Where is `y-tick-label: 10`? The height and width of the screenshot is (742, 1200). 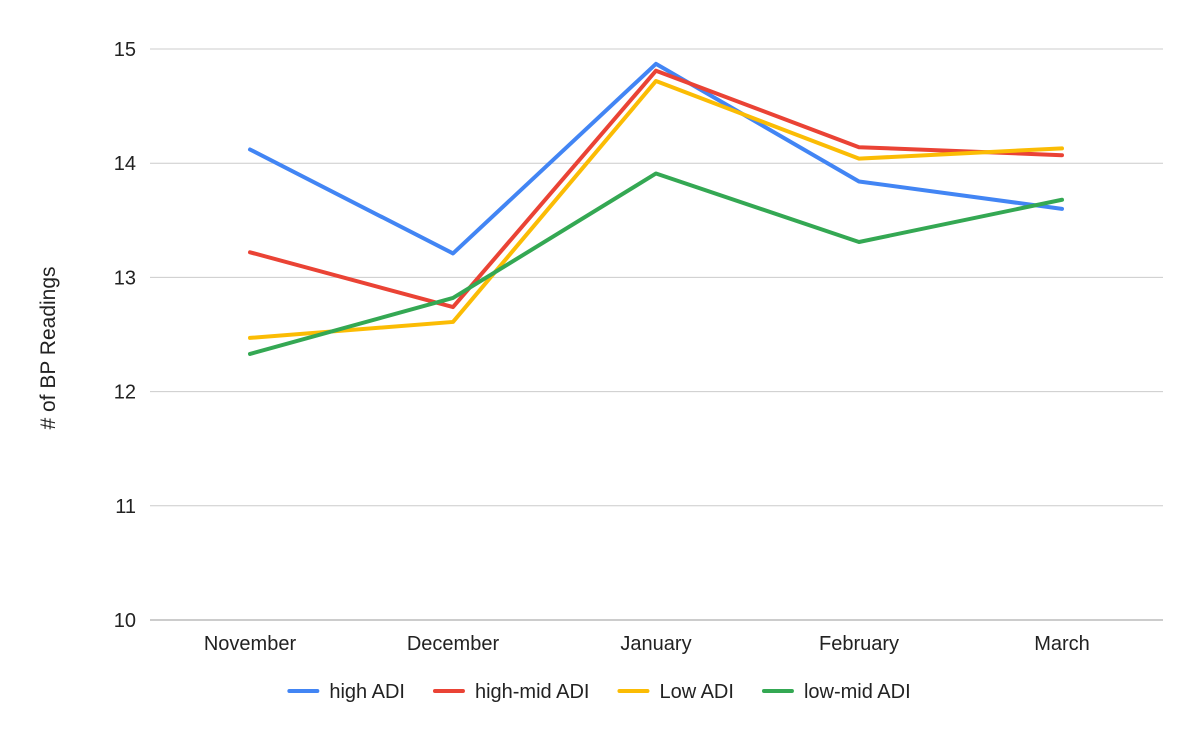
y-tick-label: 10 is located at coordinates (125, 621).